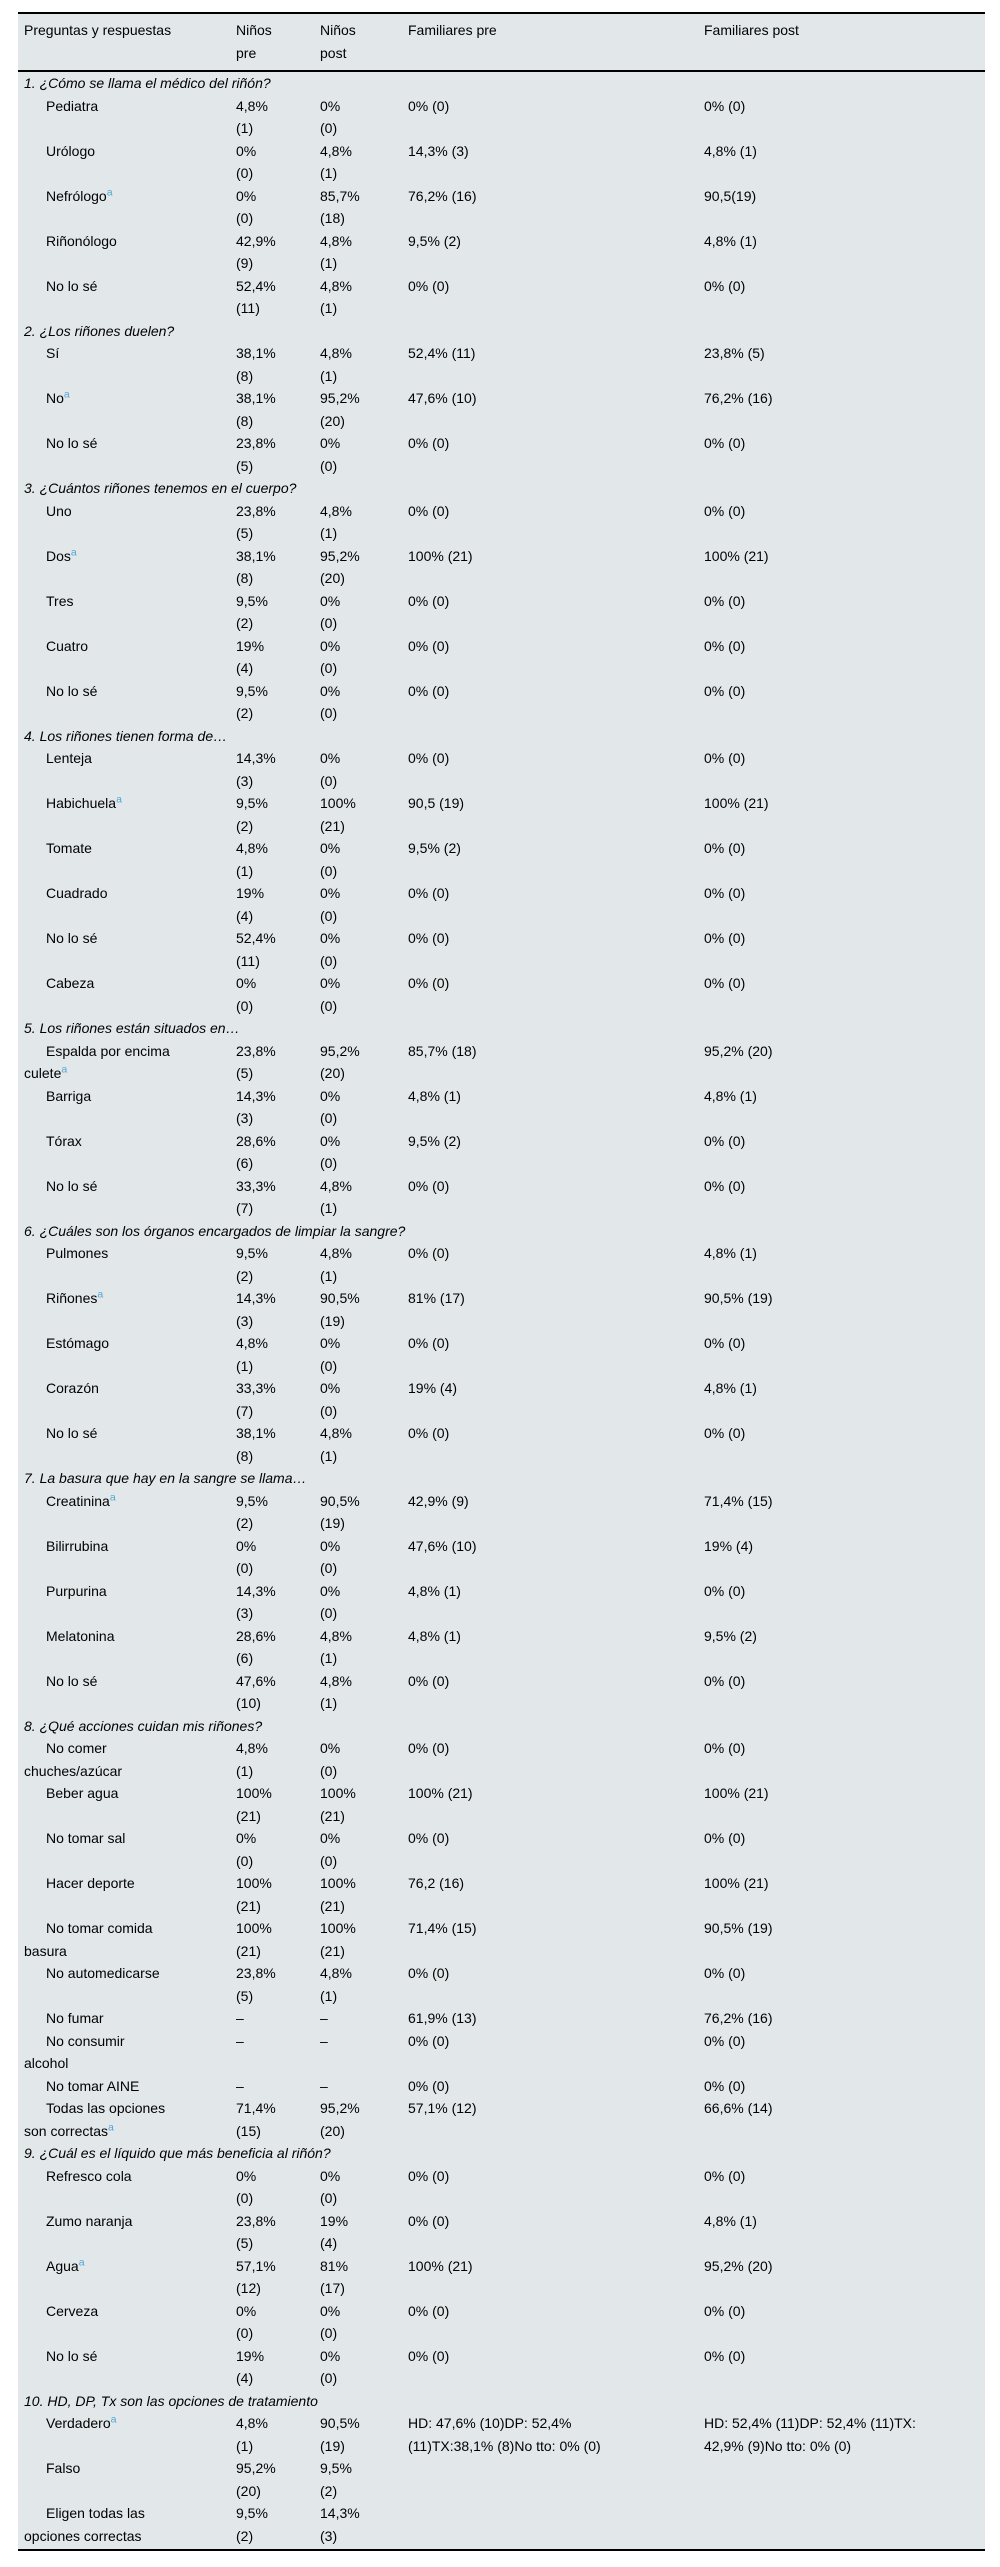 Image resolution: width=1000 pixels, height=2567 pixels. Describe the element at coordinates (438, 1500) in the screenshot. I see `cell-familiares-pre: 42,9% (9)` at that location.